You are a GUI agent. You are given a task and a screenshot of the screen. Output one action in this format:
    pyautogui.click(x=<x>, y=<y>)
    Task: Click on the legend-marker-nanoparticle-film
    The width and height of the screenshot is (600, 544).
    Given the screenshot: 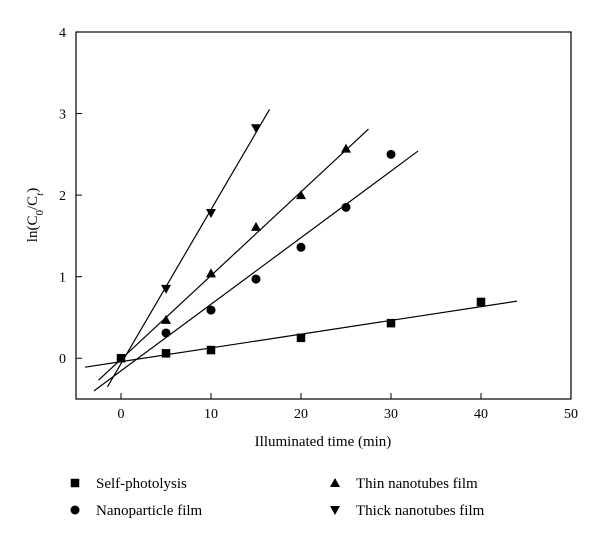 What is the action you would take?
    pyautogui.click(x=75, y=510)
    